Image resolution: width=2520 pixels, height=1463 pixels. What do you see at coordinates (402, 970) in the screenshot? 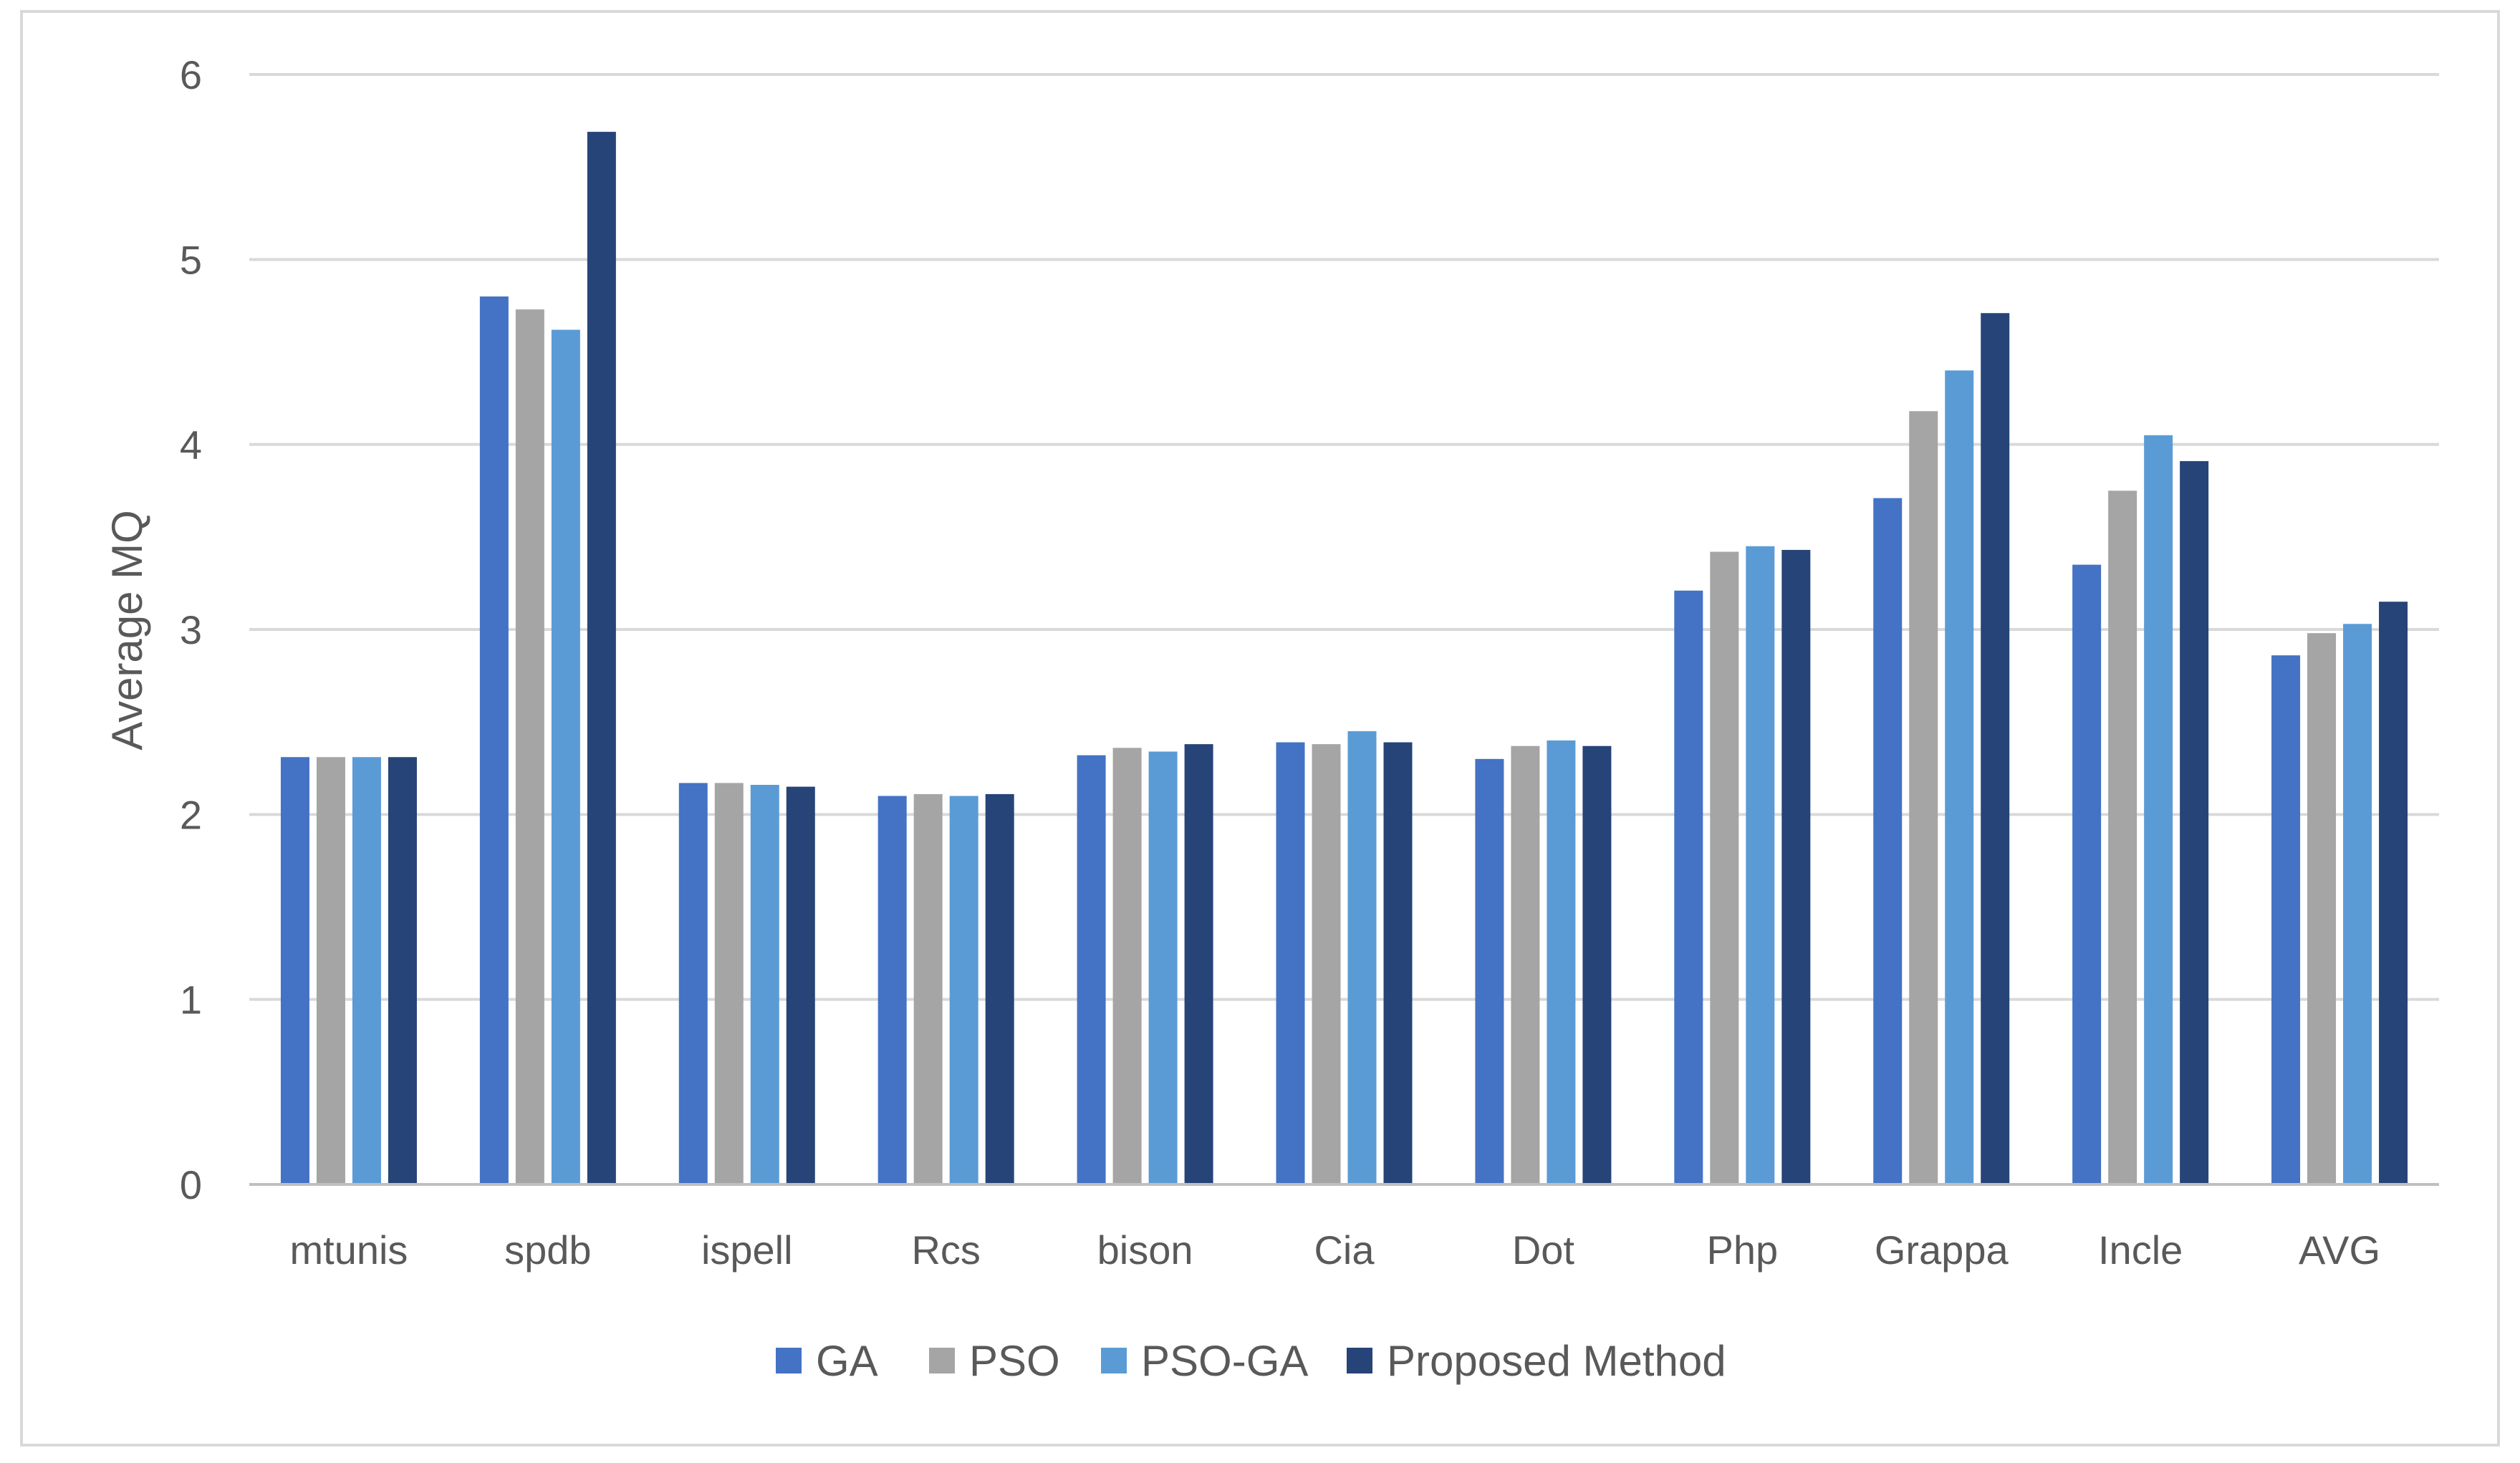
I see `bar-proposed-method-mtunis` at bounding box center [402, 970].